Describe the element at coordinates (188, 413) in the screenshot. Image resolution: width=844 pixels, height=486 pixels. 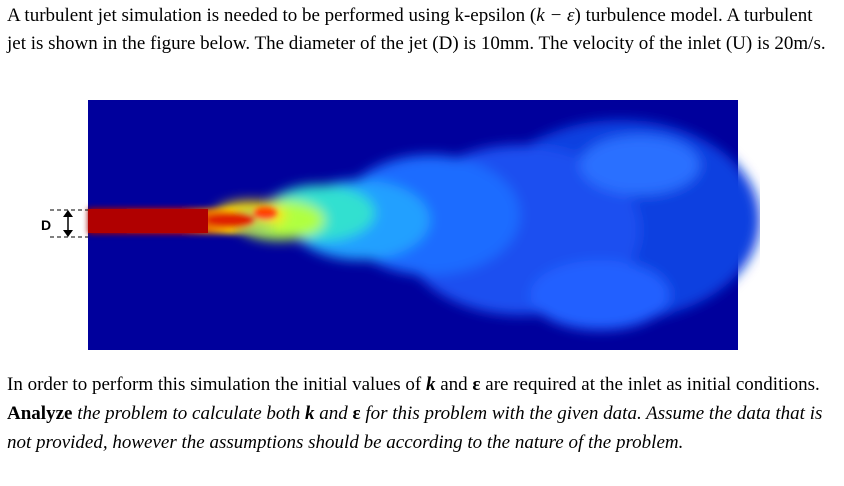
I see `text-run: the problem to calculate both` at that location.